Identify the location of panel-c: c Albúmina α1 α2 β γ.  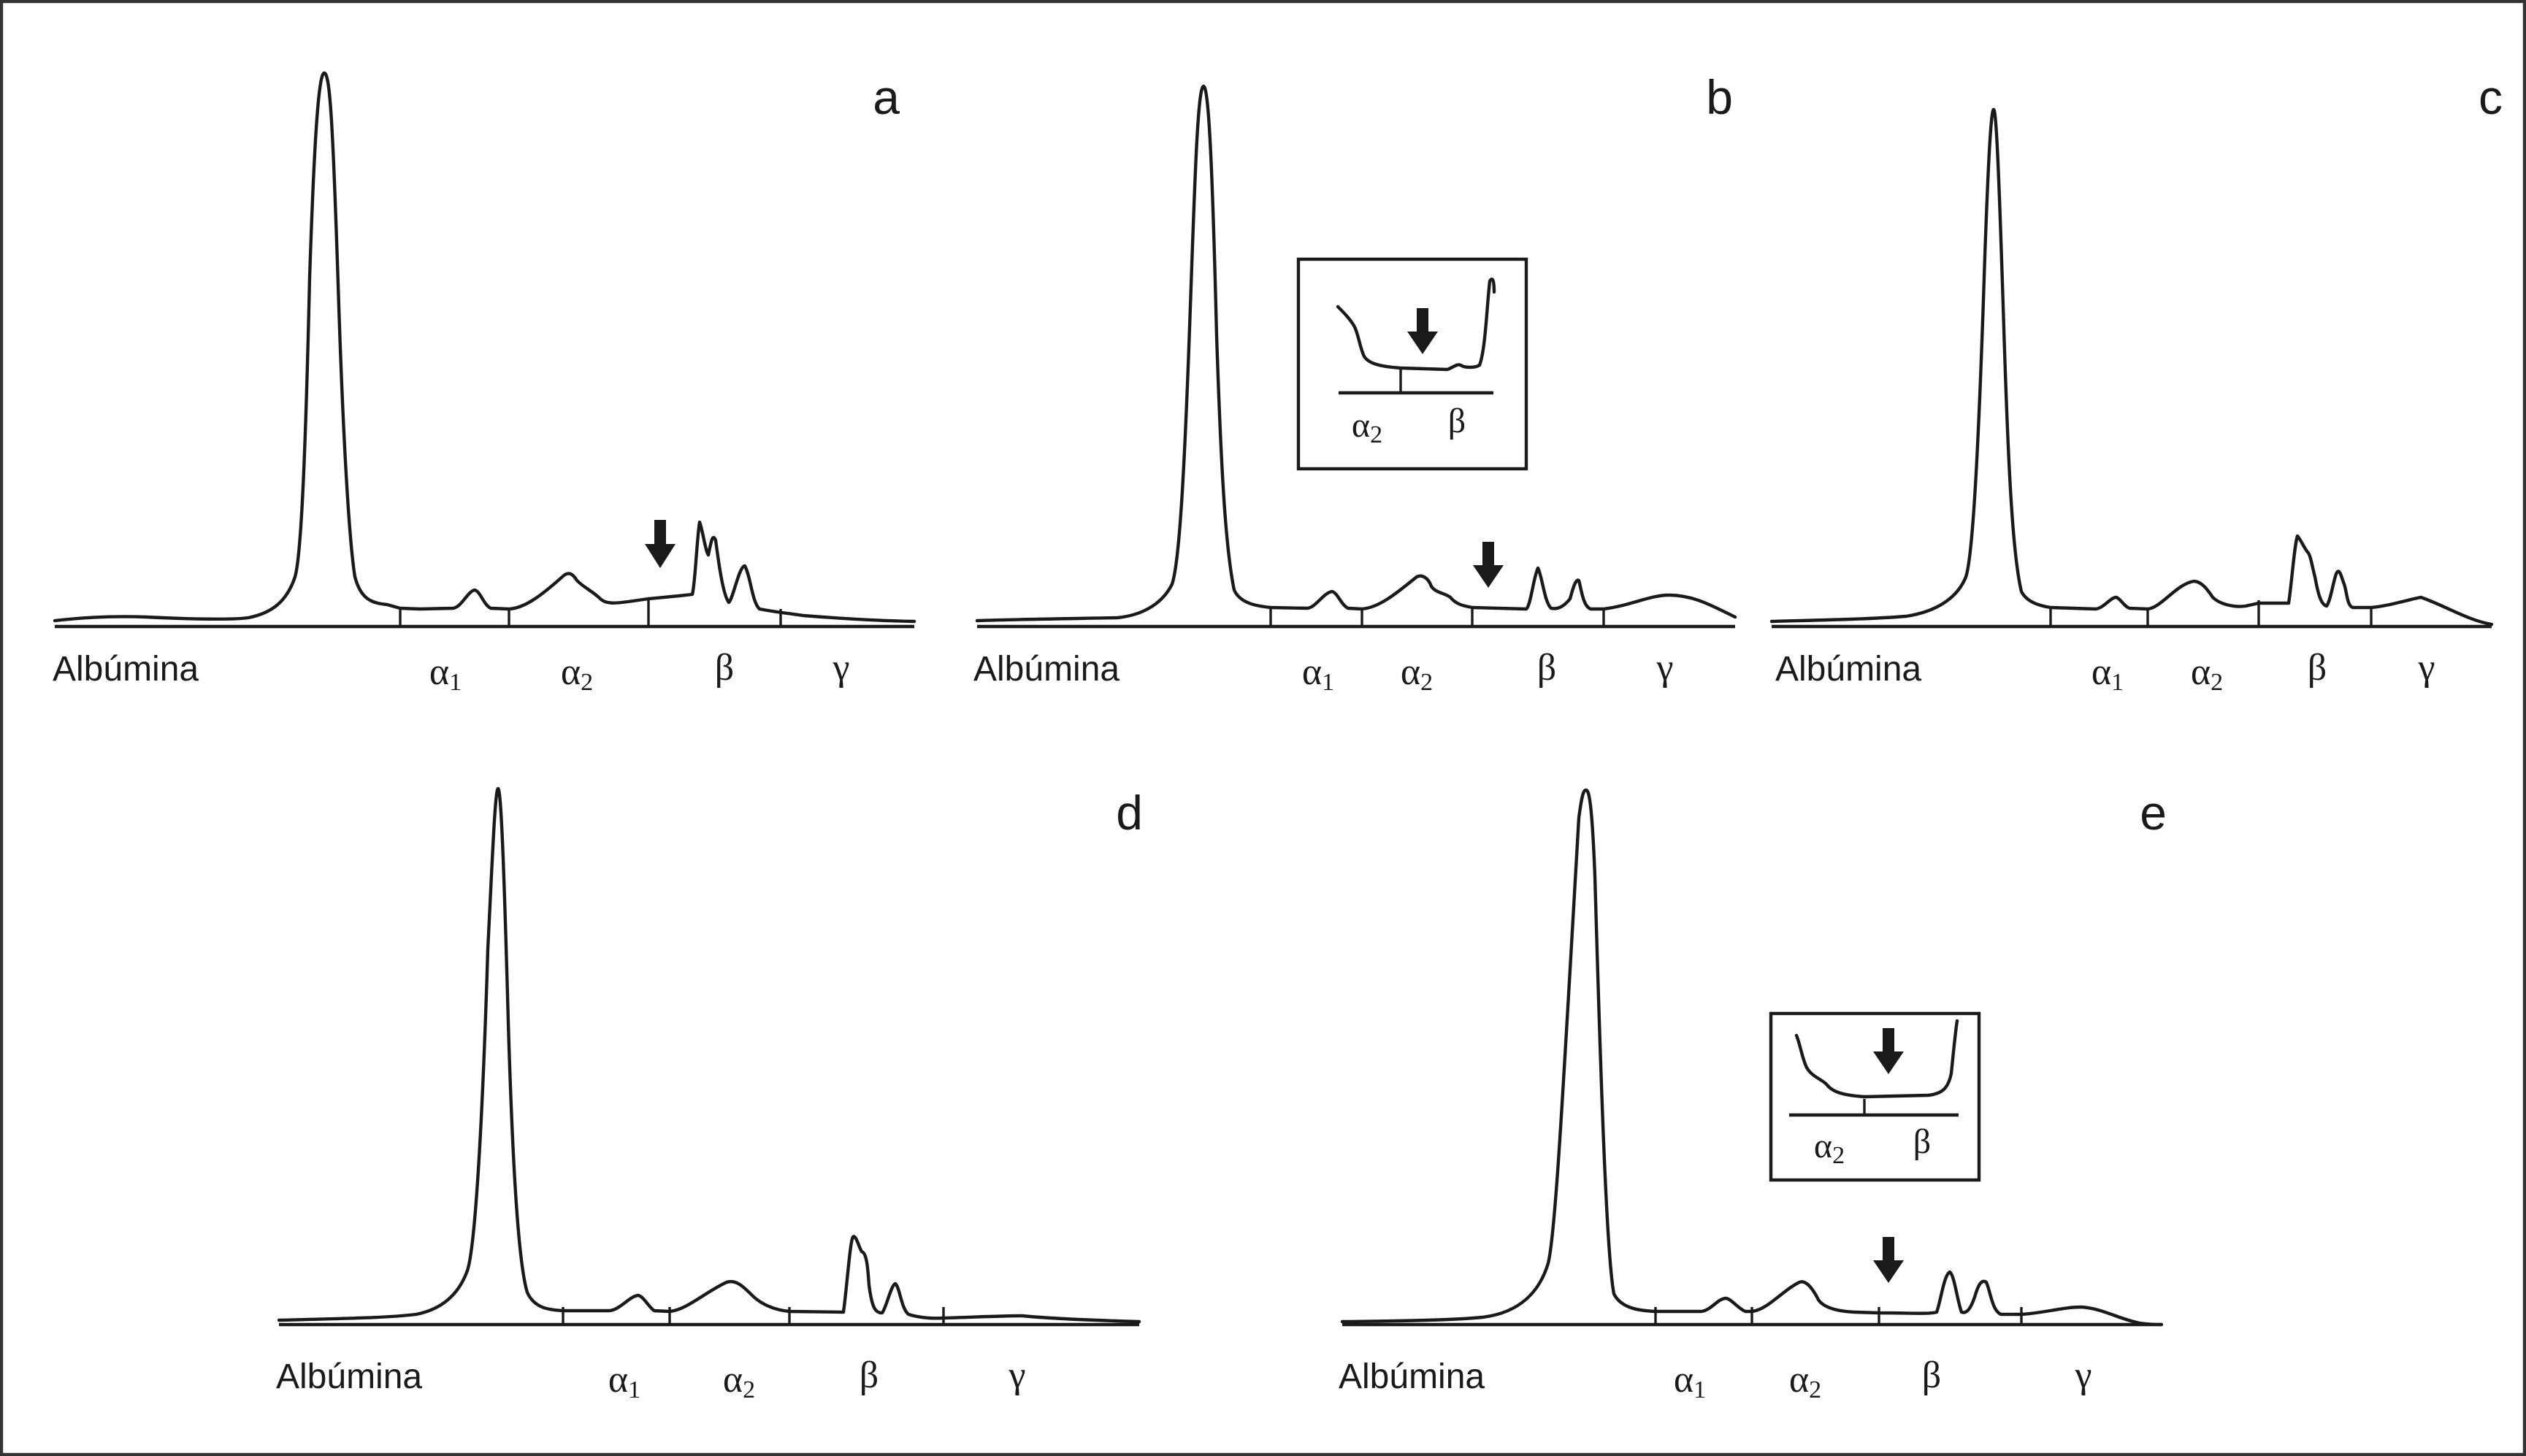
(2136, 383).